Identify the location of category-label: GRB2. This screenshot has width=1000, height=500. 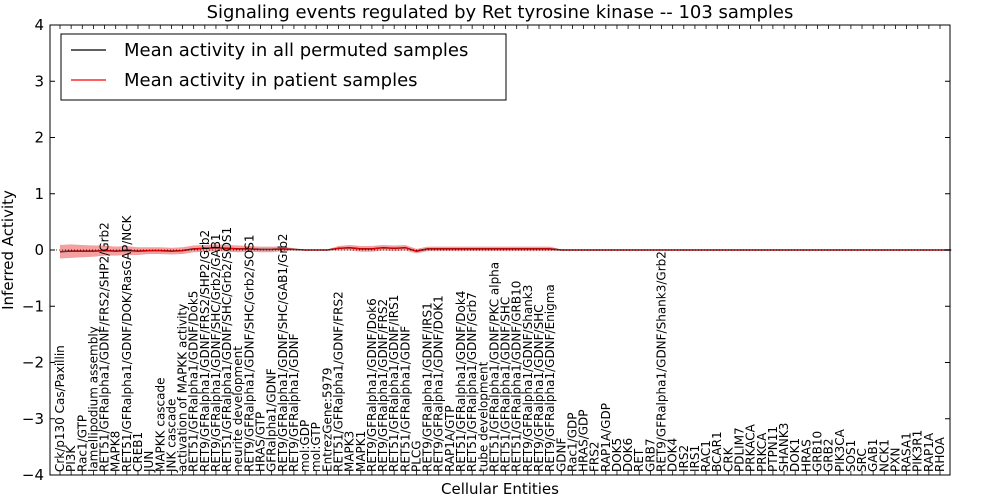
(829, 455).